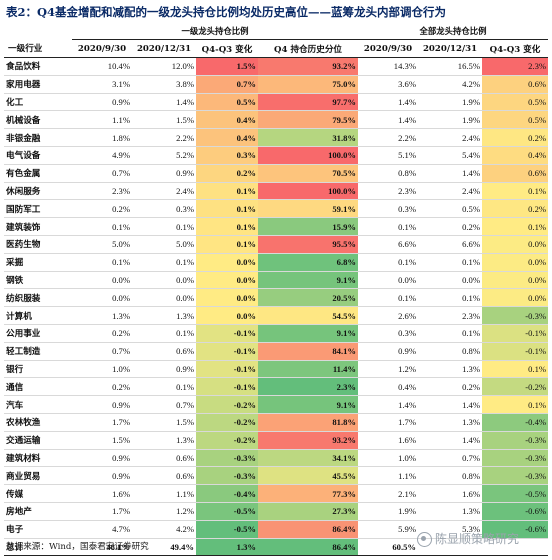 The image size is (552, 560). What do you see at coordinates (308, 191) in the screenshot?
I see `cell-percentile: 100.0%` at bounding box center [308, 191].